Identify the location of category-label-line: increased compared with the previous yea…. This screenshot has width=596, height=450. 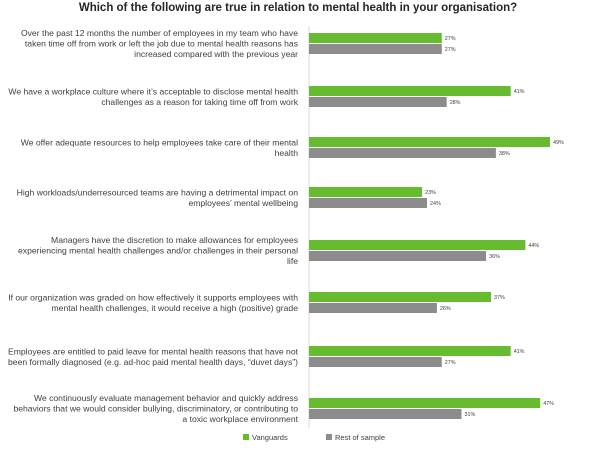
(216, 54).